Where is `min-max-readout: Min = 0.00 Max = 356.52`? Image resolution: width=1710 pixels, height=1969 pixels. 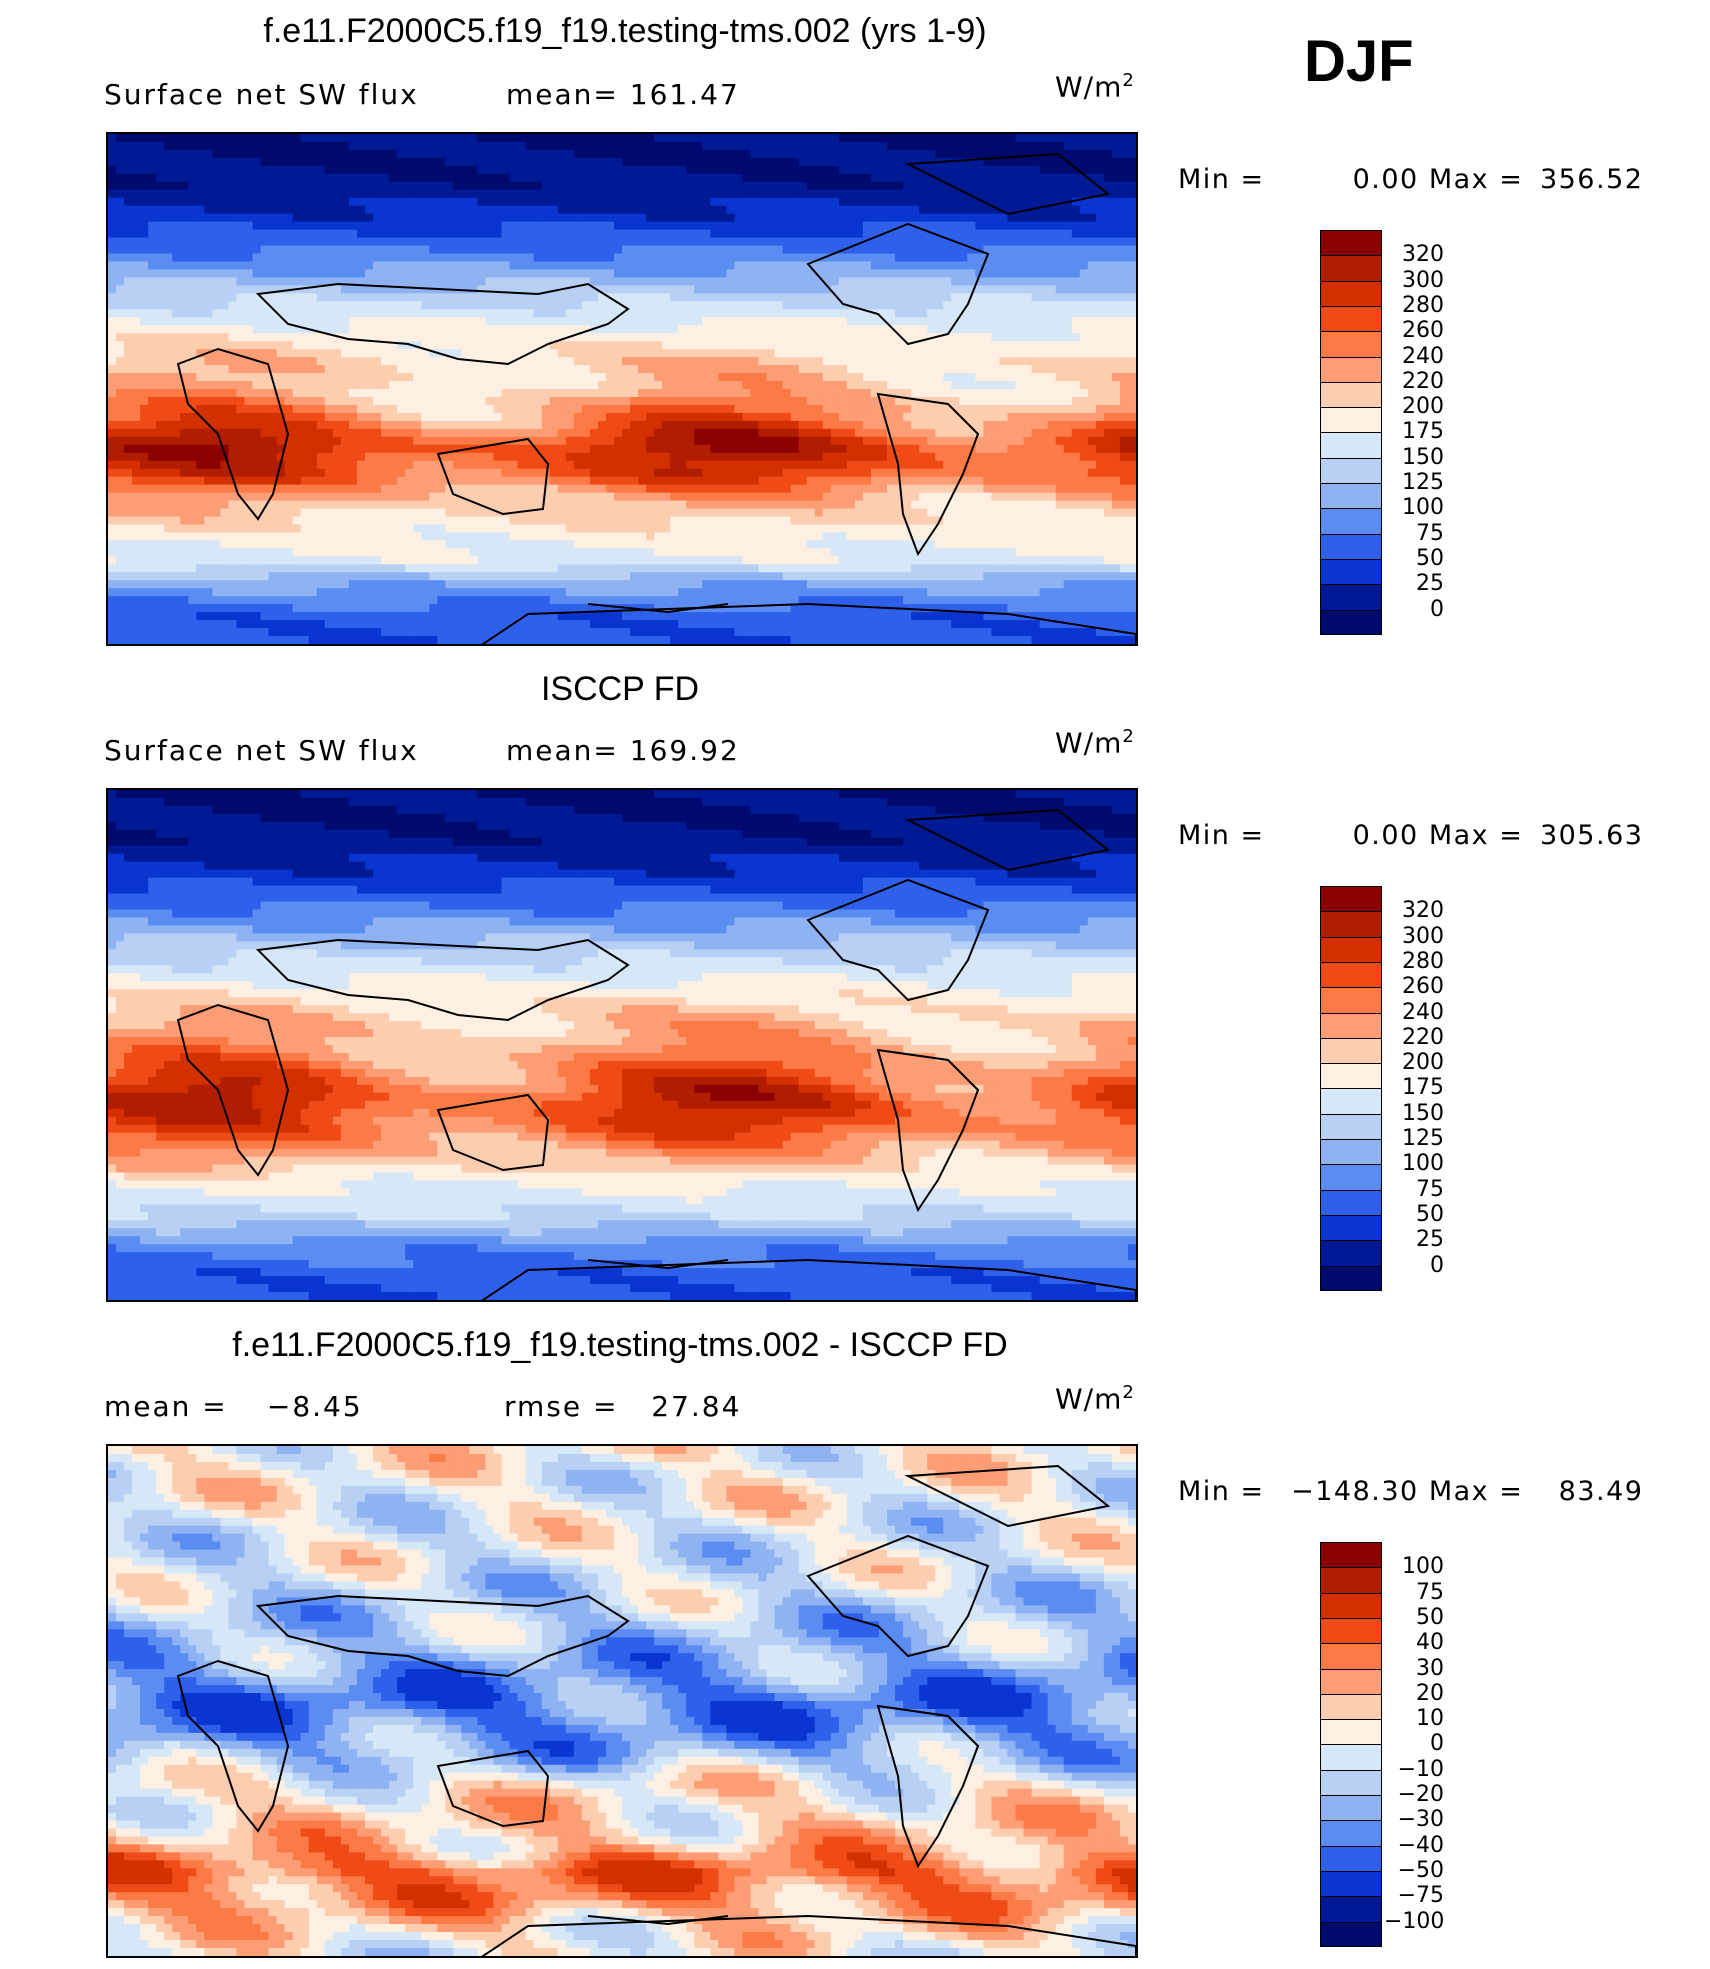 min-max-readout: Min = 0.00 Max = 356.52 is located at coordinates (1410, 179).